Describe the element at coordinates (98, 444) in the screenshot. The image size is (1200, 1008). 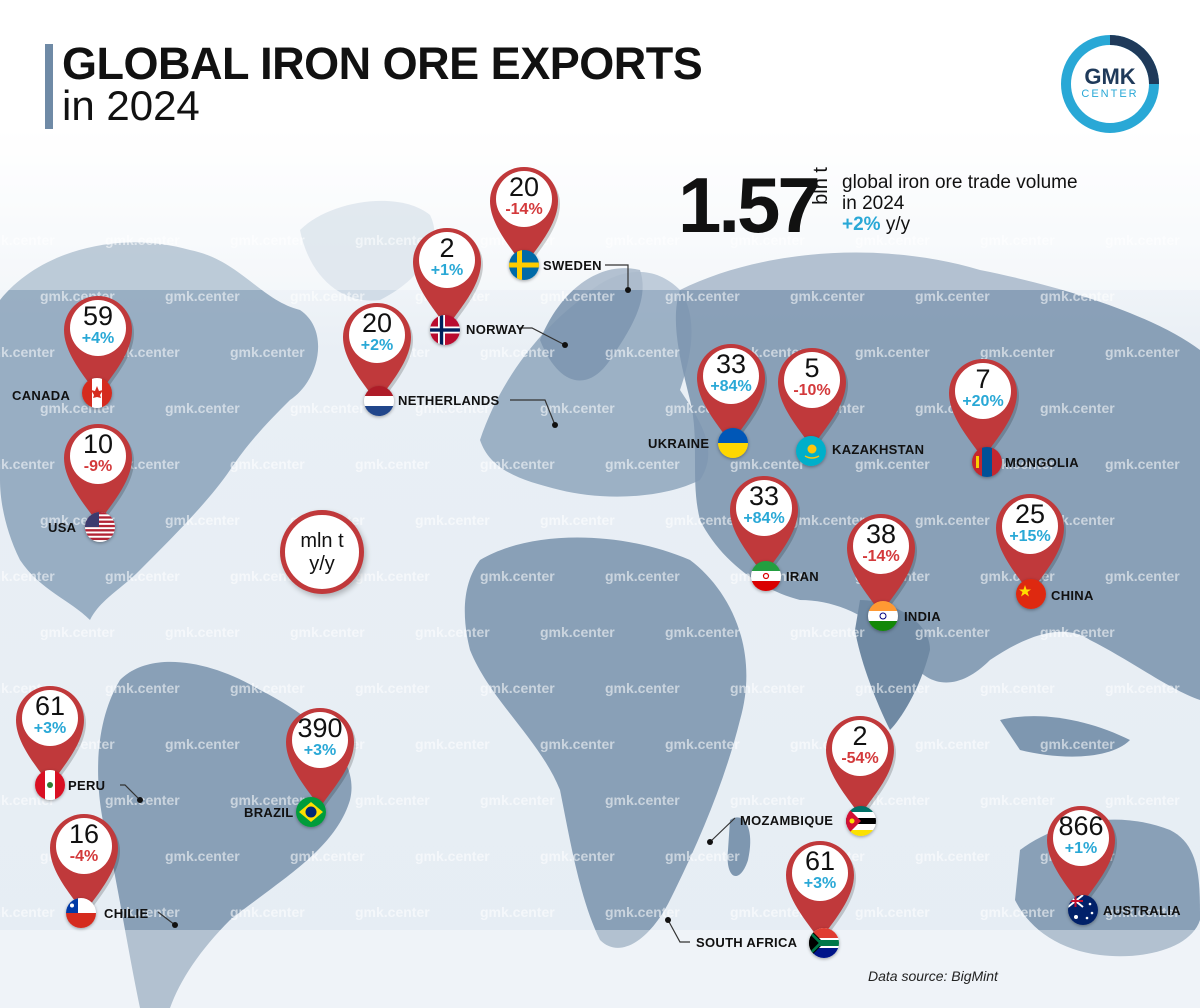
I see `pin-value: 10` at that location.